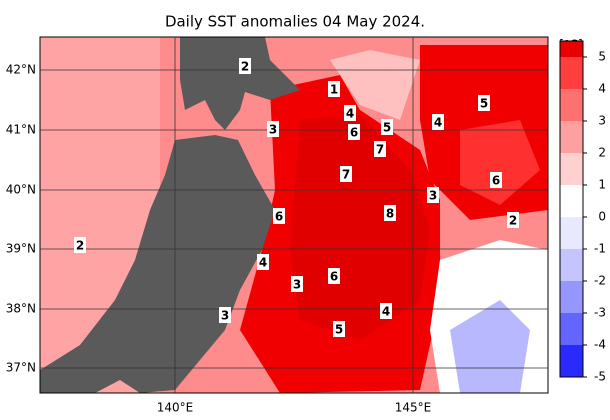 This screenshot has width=610, height=420. I want to click on contour-label: 8, so click(390, 214).